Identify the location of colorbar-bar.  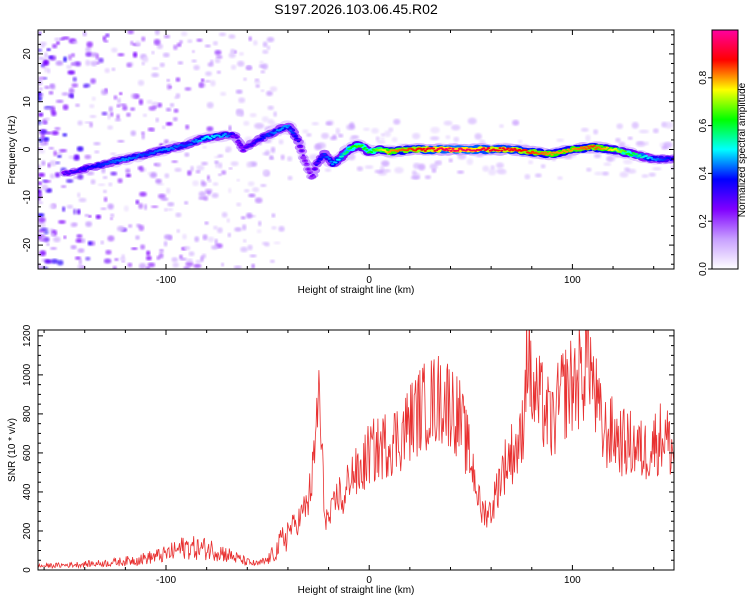
(725, 149).